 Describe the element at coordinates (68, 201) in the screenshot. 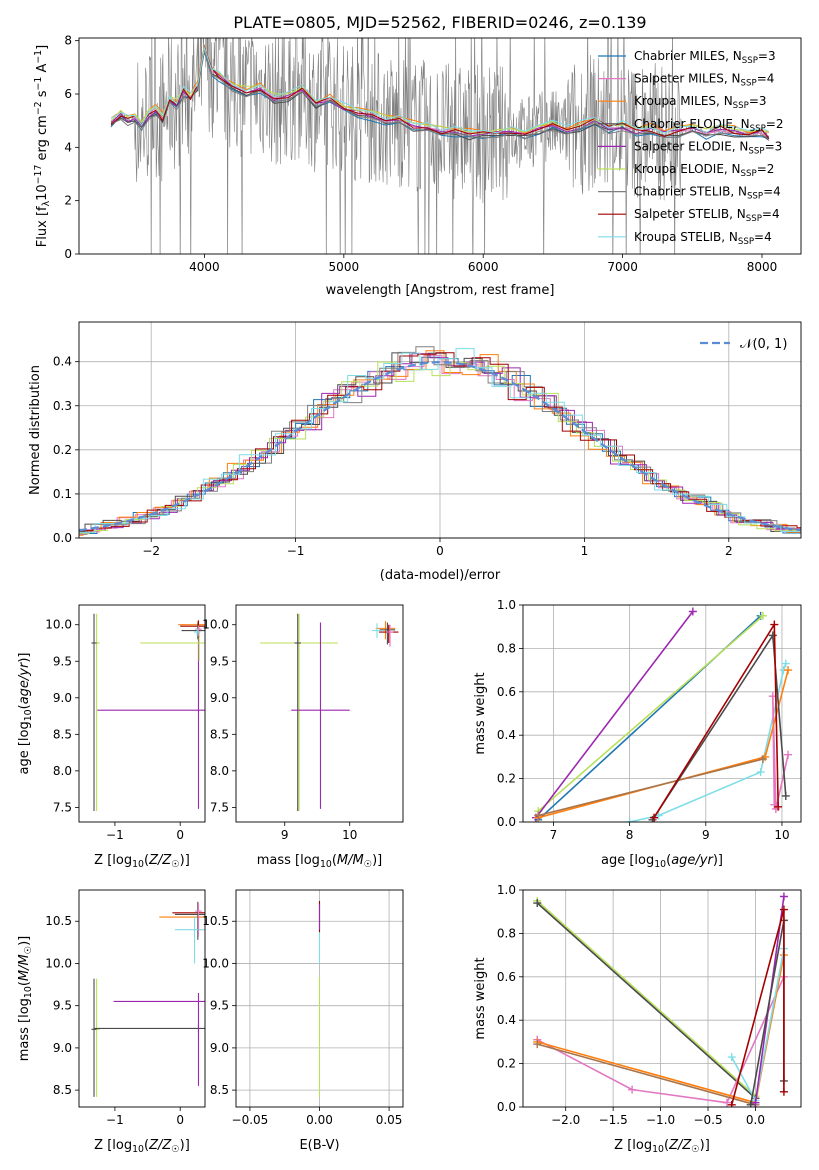

I see `y-tick-label: 2` at that location.